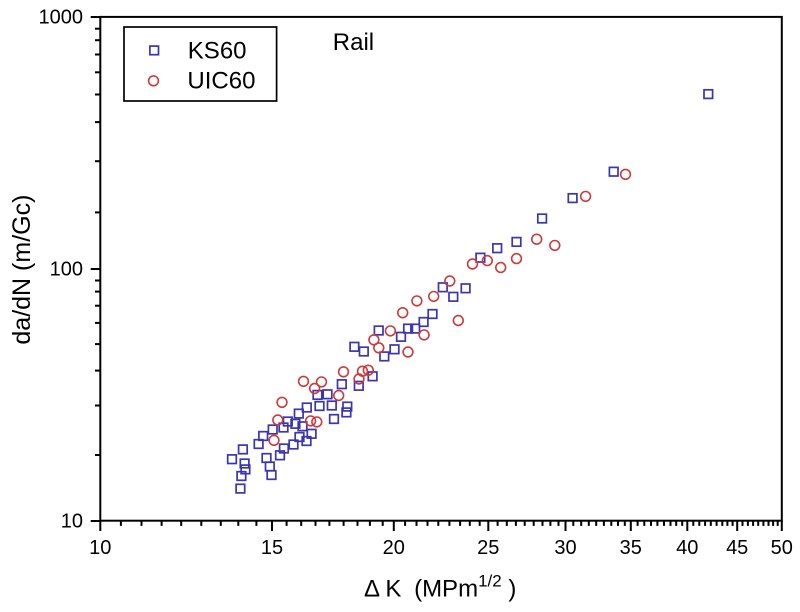 The image size is (800, 612). I want to click on svg-text: 35, so click(631, 548).